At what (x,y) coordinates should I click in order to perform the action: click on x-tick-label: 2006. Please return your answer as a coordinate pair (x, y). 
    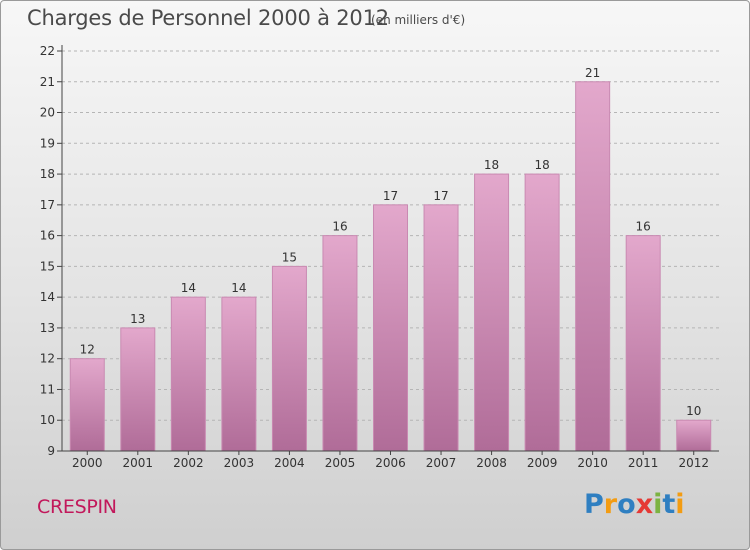
    Looking at the image, I should click on (390, 463).